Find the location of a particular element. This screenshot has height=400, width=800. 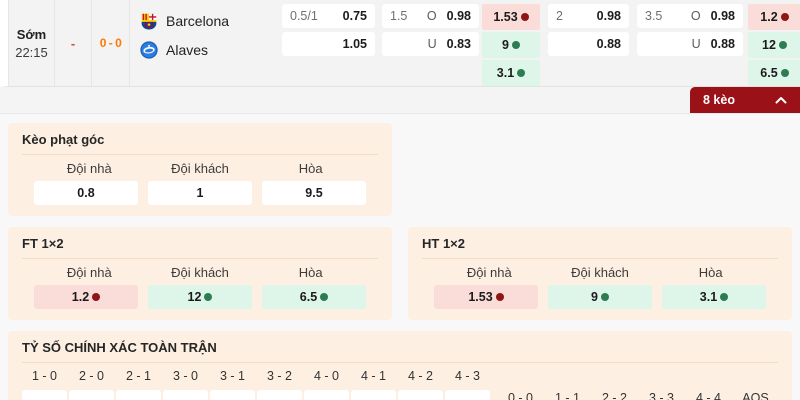

match-time-label: Sớm is located at coordinates (31, 34).